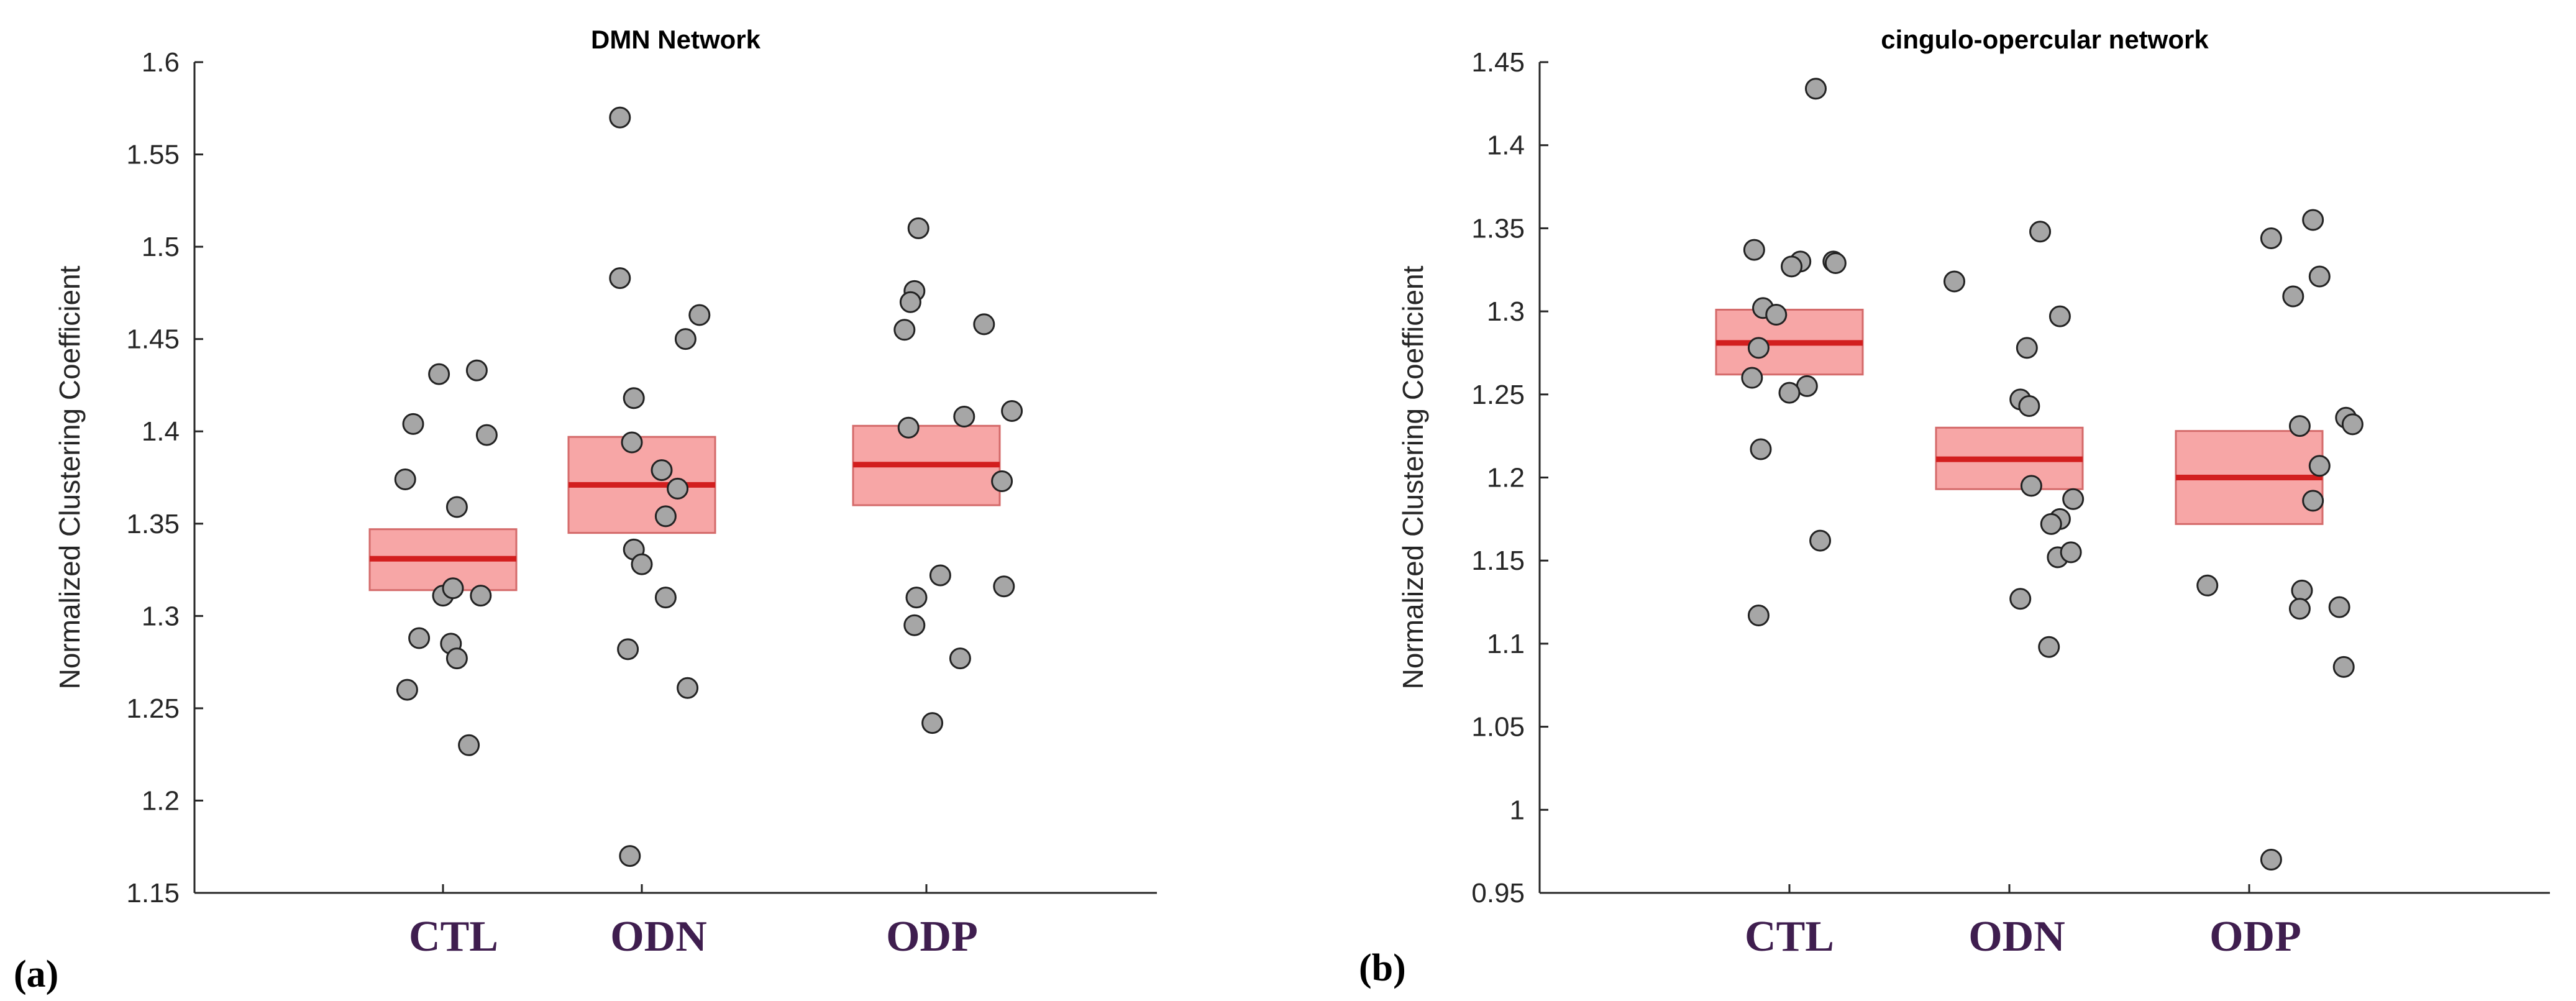  What do you see at coordinates (153, 339) in the screenshot?
I see `chart1-ytick-label: 1.45` at bounding box center [153, 339].